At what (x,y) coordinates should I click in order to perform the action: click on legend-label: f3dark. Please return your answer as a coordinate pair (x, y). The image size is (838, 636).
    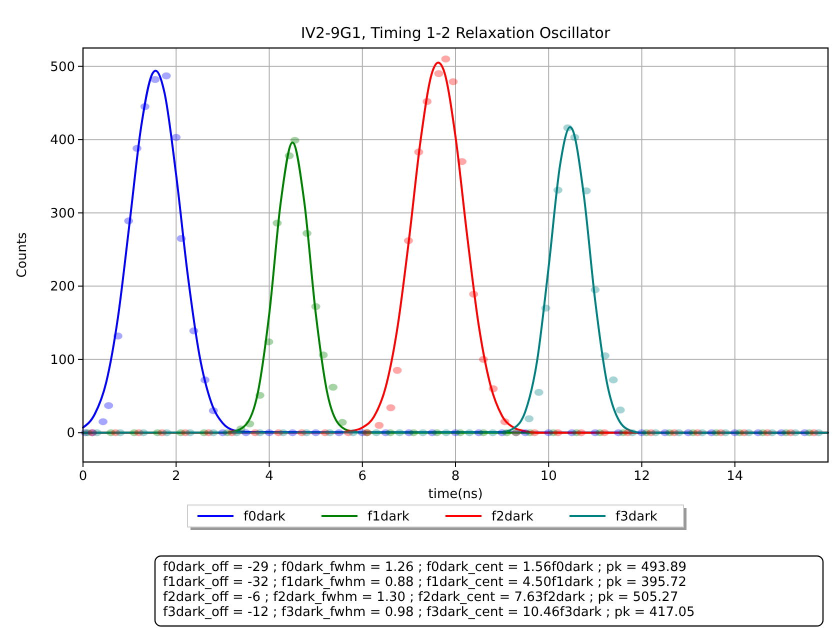
    Looking at the image, I should click on (637, 517).